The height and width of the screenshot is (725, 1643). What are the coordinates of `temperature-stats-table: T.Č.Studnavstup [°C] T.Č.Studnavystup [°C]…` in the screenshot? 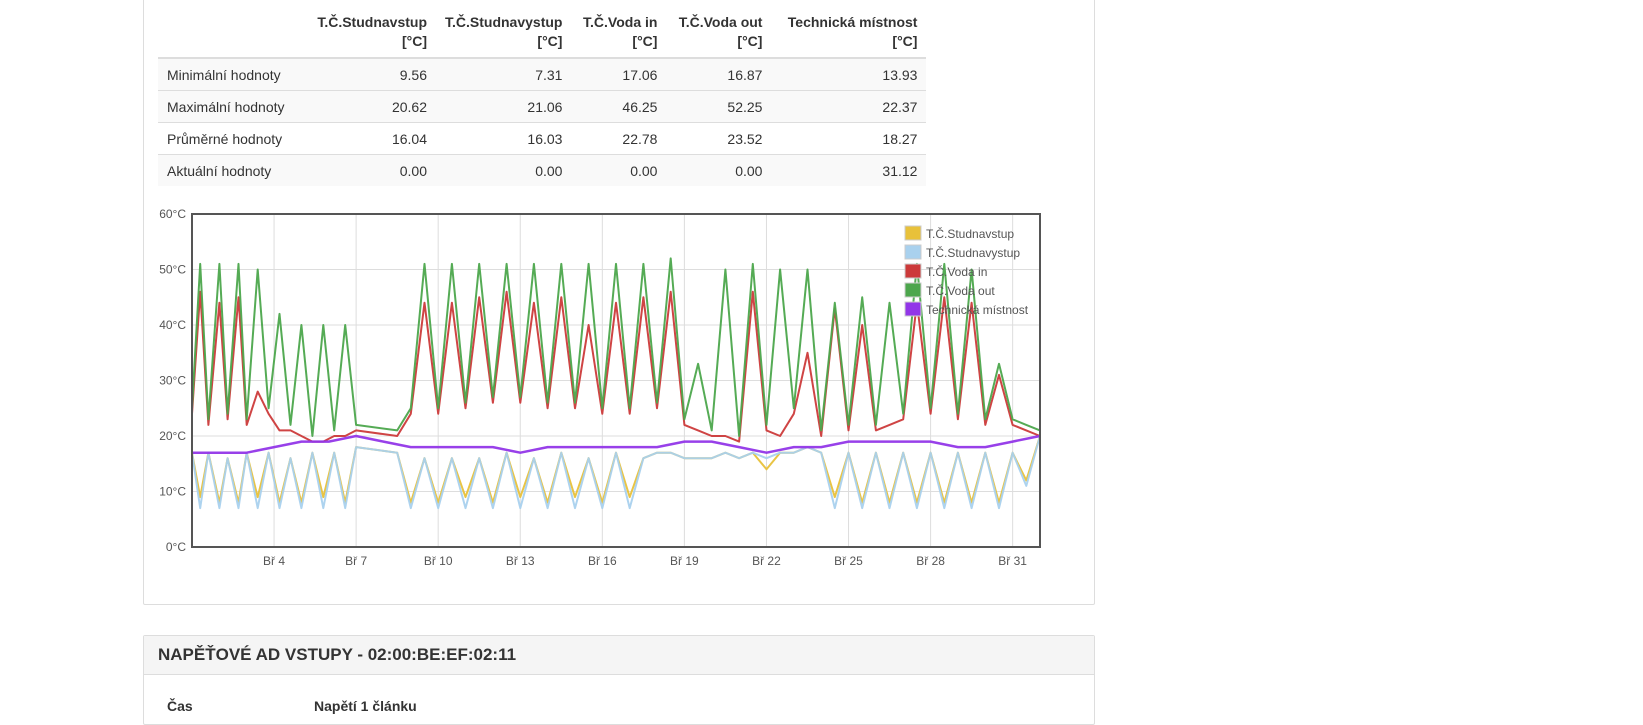 It's located at (542, 95).